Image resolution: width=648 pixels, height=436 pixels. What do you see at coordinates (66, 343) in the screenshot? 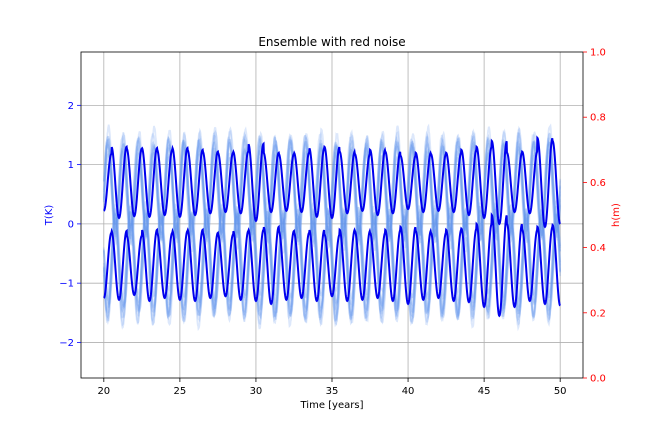
I see `y-left-tick-label: −2` at bounding box center [66, 343].